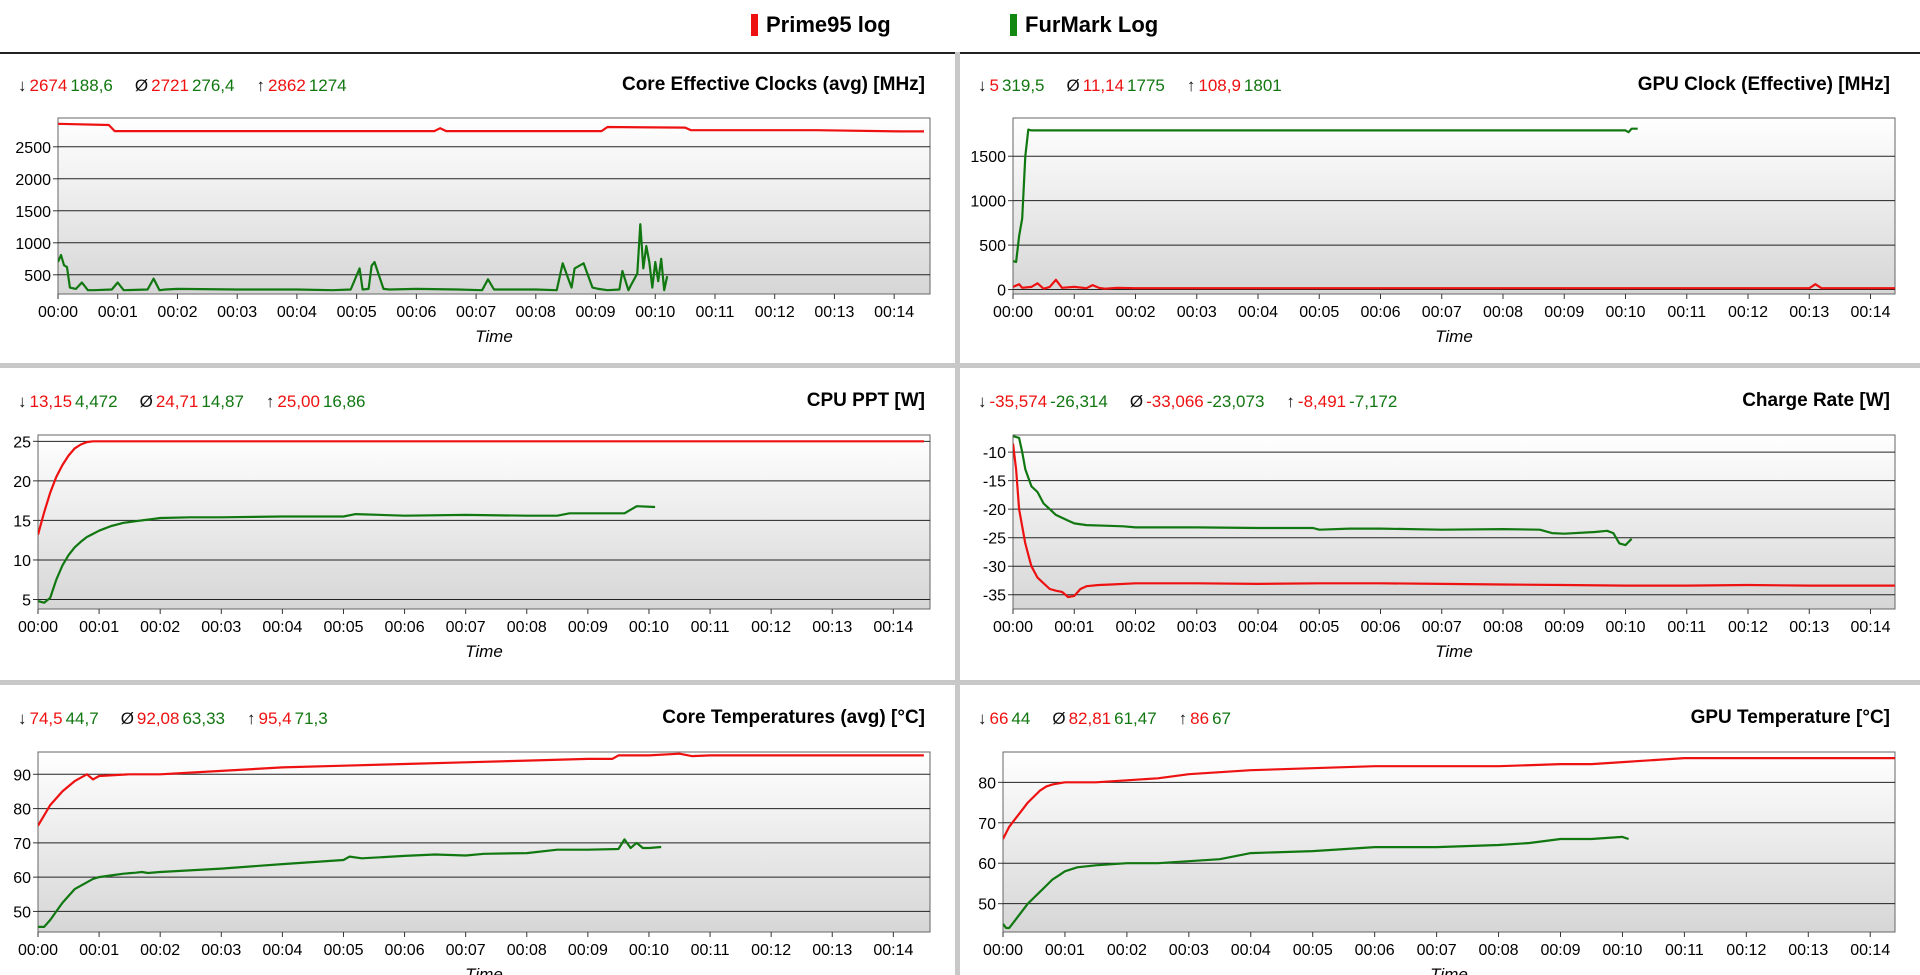 Image resolution: width=1920 pixels, height=975 pixels. Describe the element at coordinates (22, 521) in the screenshot. I see `y-tick-label: 15` at that location.